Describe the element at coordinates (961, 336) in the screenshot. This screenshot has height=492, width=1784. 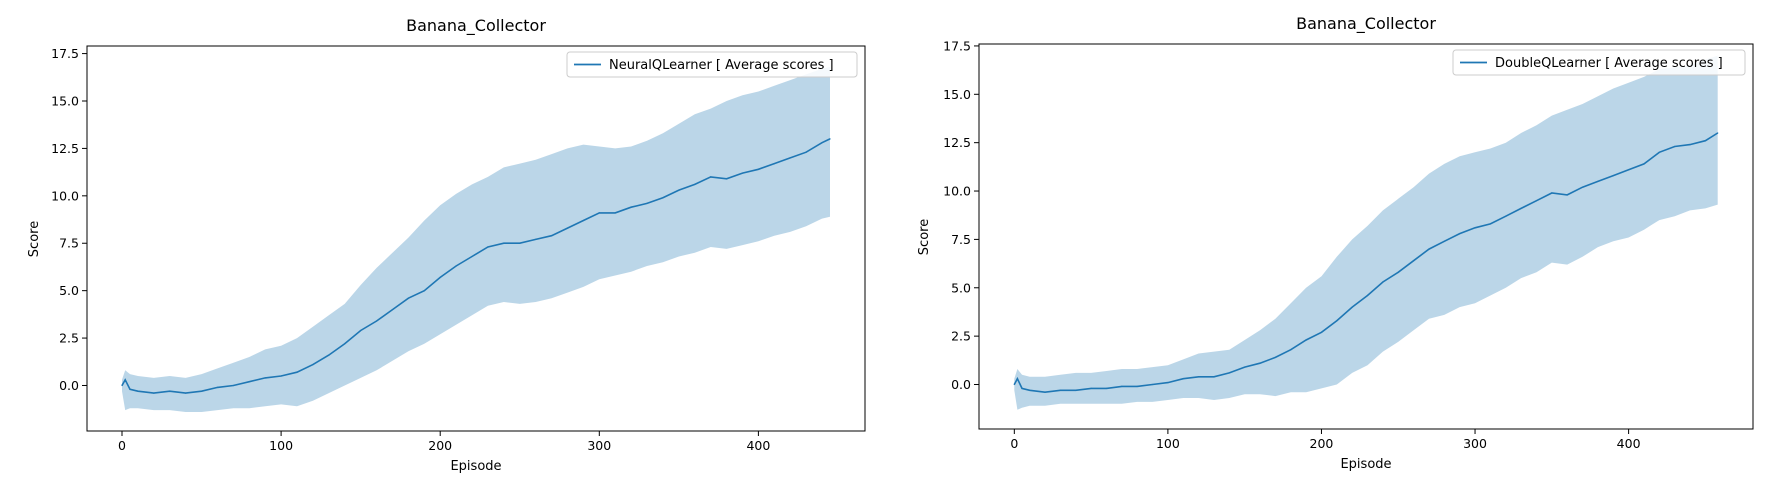
I see `y-tick-label: 2.5` at that location.